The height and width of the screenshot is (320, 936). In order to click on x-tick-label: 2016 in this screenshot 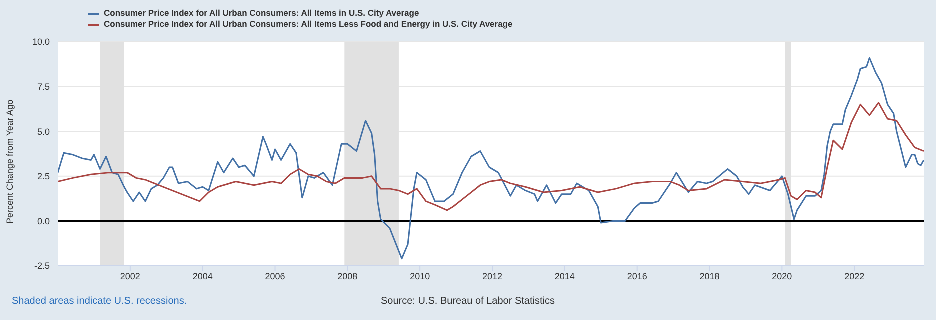, I will do `click(637, 276)`.